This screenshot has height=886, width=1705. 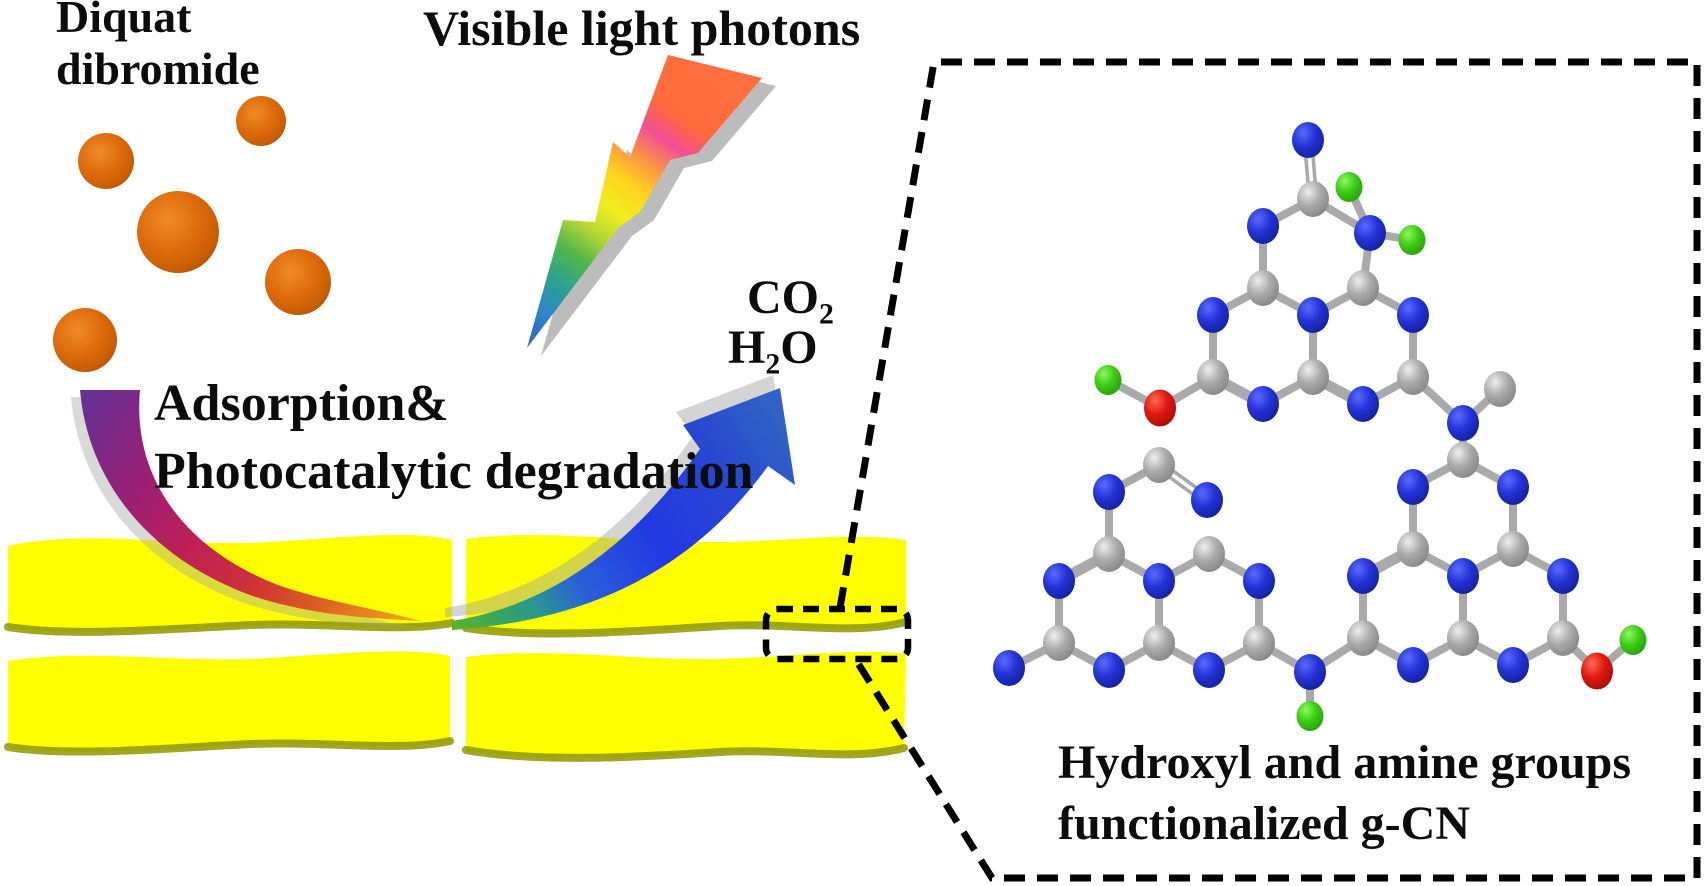 I want to click on degradation-arrow, so click(x=623, y=509).